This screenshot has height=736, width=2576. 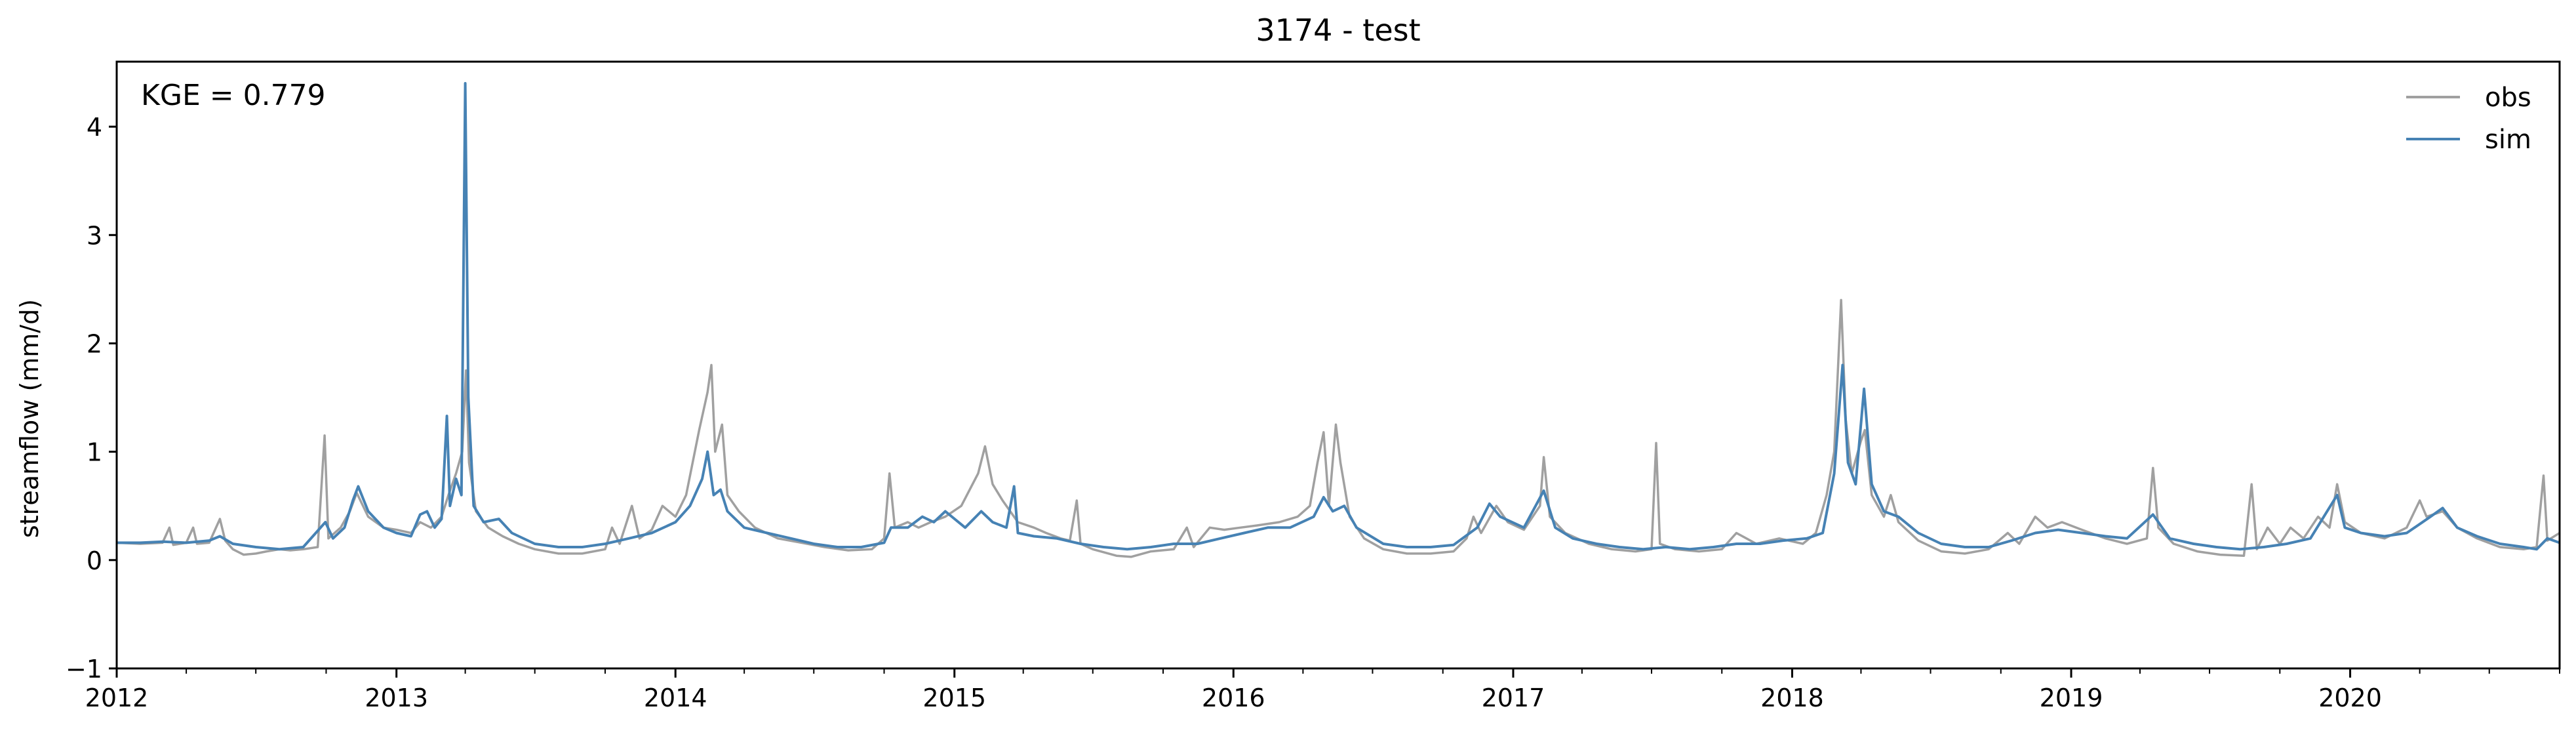 I want to click on x-tick-label: 2014, so click(x=675, y=698).